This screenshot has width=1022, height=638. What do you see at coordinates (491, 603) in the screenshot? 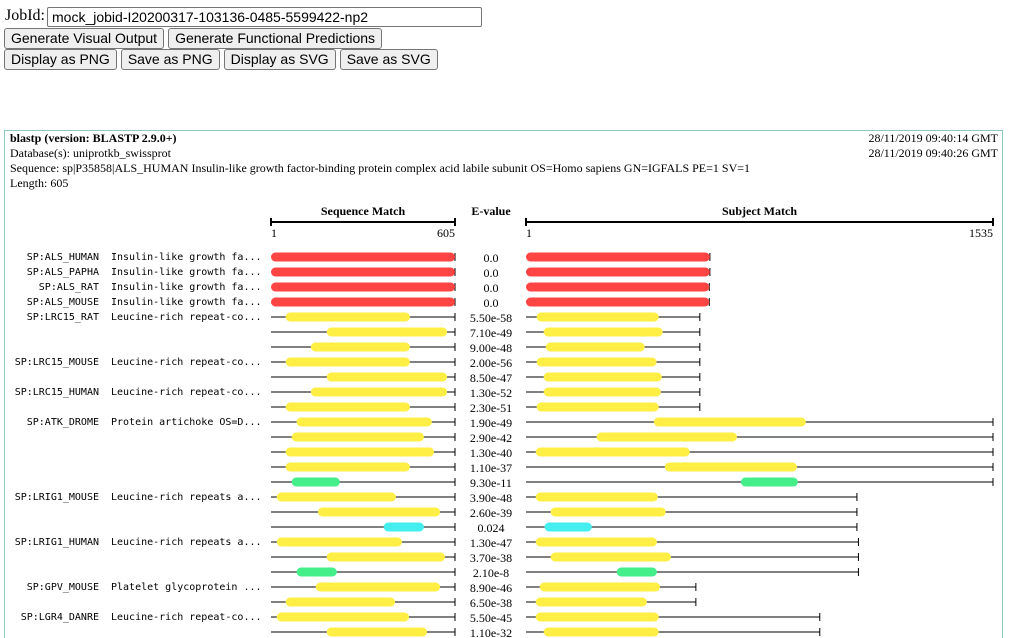
I see `evalue: 6.50e-38` at bounding box center [491, 603].